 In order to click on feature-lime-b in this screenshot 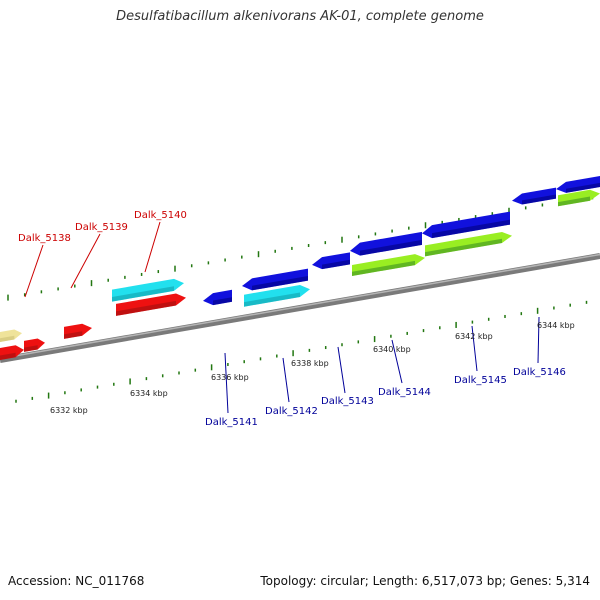, I will do `click(468, 244)`.